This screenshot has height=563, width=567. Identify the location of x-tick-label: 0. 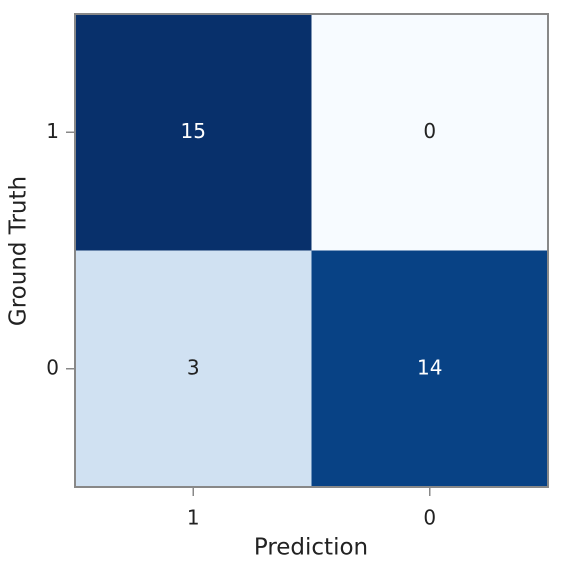
(429, 518).